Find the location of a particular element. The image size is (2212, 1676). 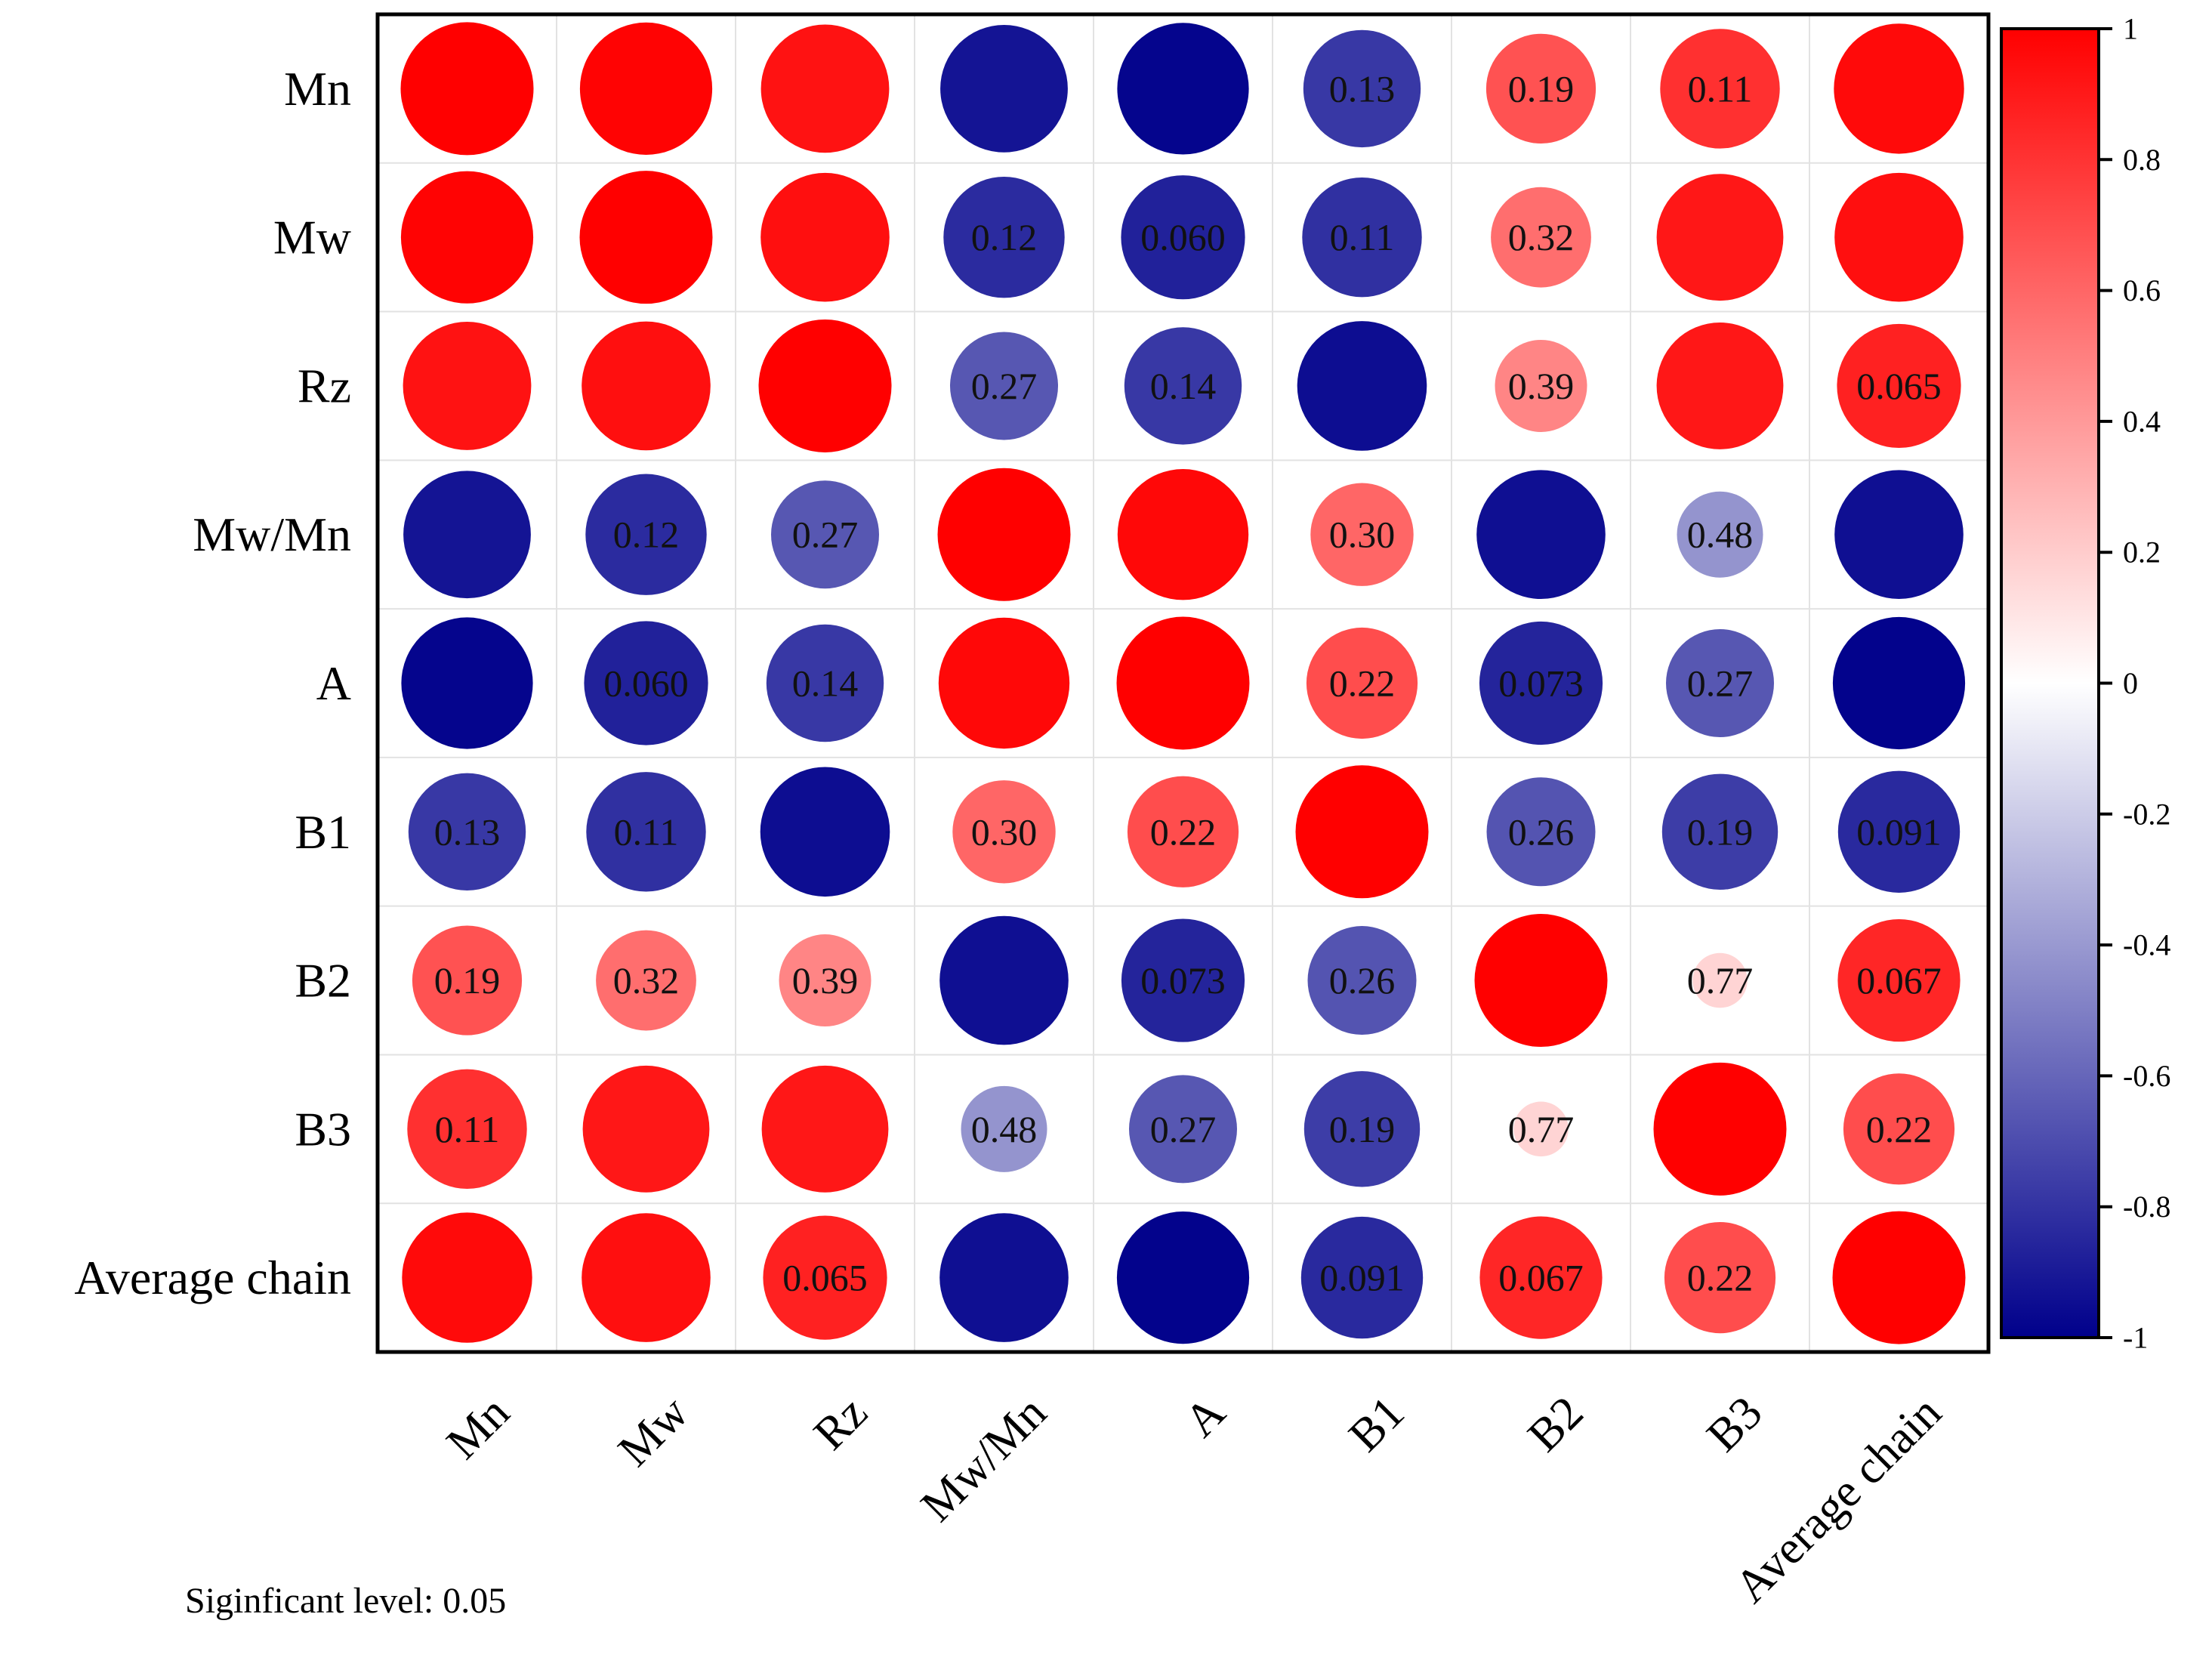

p-value-label: 0.30 is located at coordinates (1004, 831).